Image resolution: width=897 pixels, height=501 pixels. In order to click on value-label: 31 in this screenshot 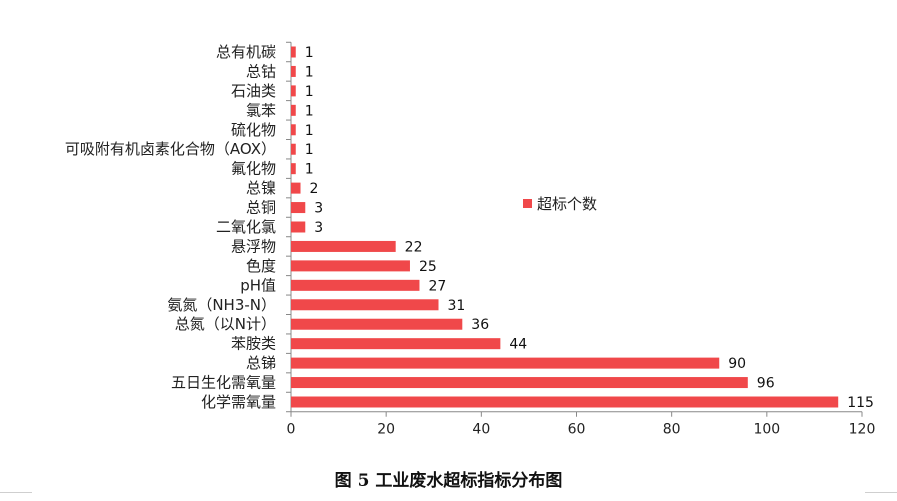, I will do `click(457, 306)`.